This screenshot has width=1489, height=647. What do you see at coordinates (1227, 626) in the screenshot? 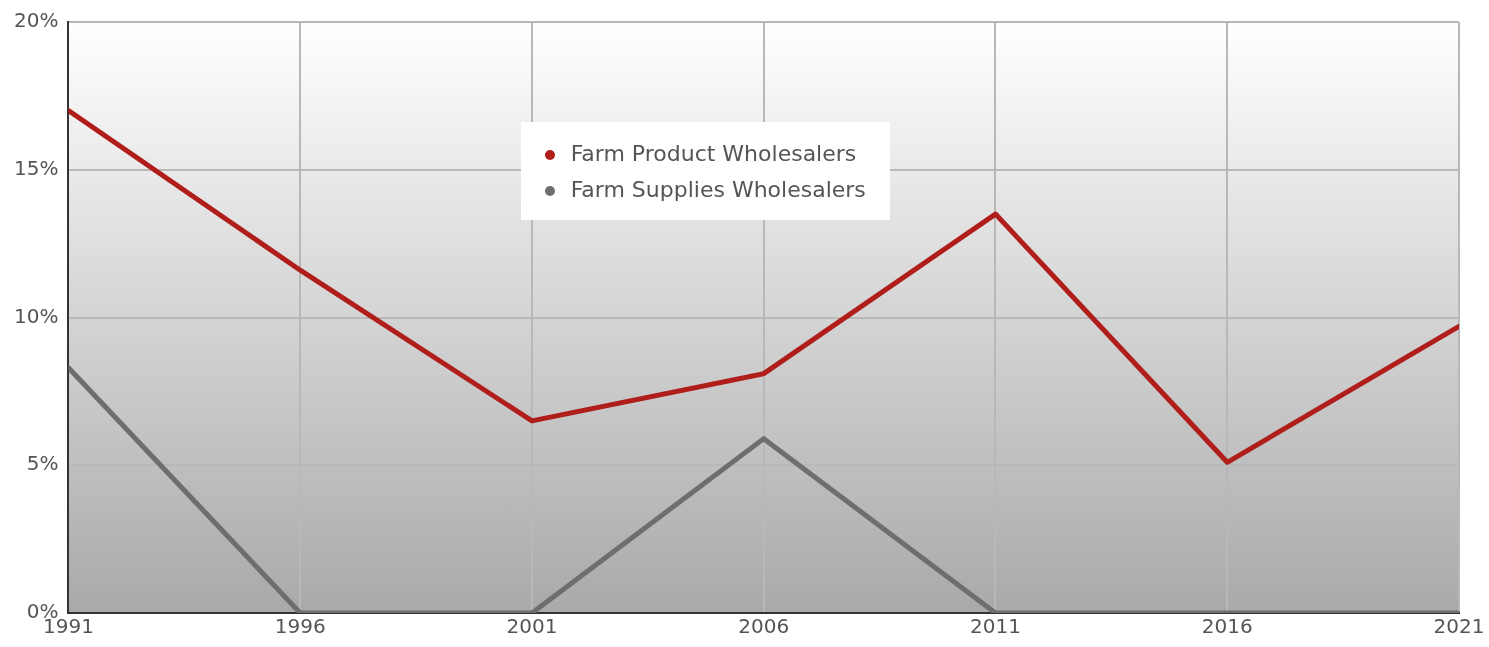
I see `x-tick-label: 2016` at bounding box center [1227, 626].